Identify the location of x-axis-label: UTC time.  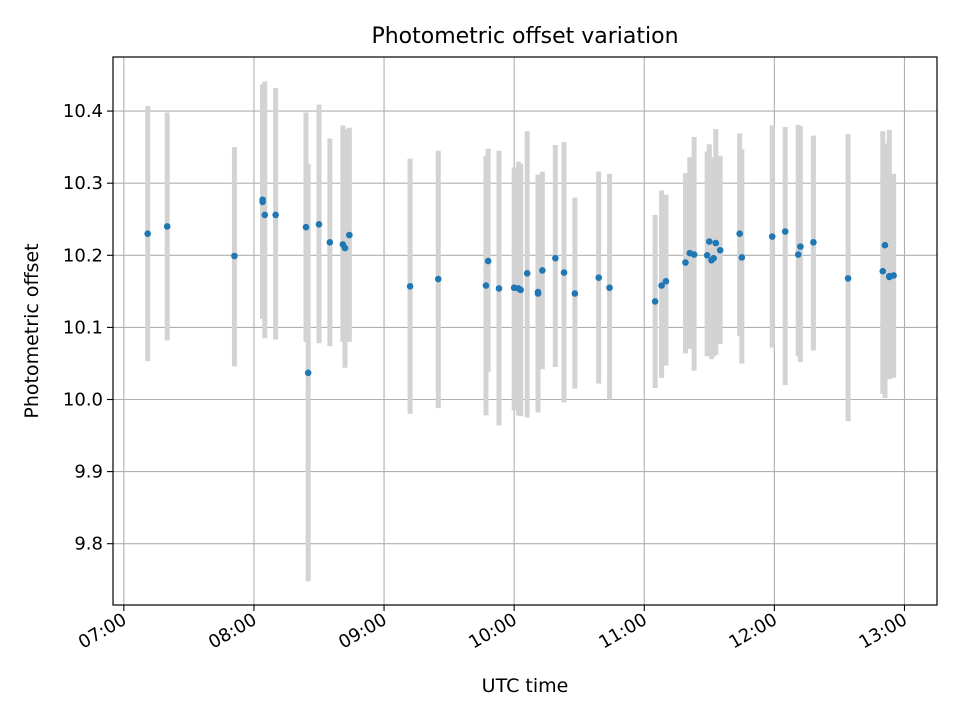
(525, 686).